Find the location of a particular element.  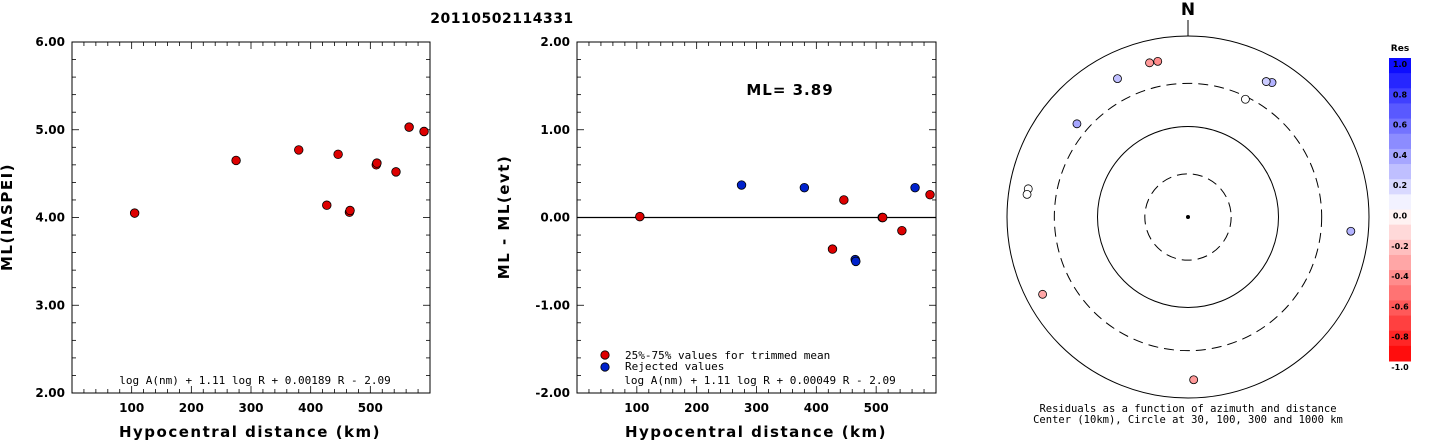

colorbar-tick-labels: 1.0 0.8 0.6 0.4 0.2 0.0 -0.2 -0.4 -0.6 -0.8 -1.0 is located at coordinates (1400, 216).